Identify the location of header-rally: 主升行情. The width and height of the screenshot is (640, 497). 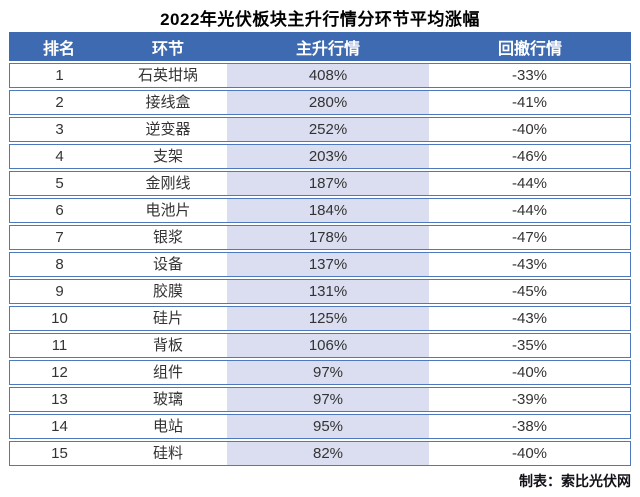
(328, 46).